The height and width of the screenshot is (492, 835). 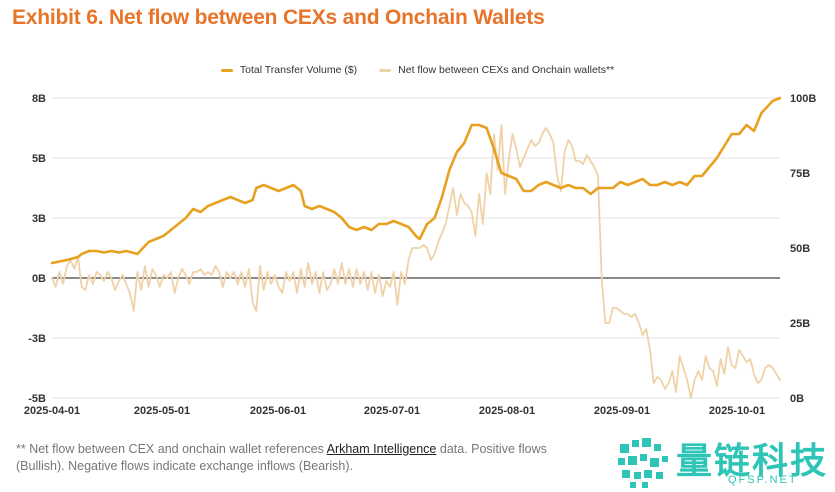 I want to click on footnote-suffix: data. Positive flows, so click(x=491, y=449).